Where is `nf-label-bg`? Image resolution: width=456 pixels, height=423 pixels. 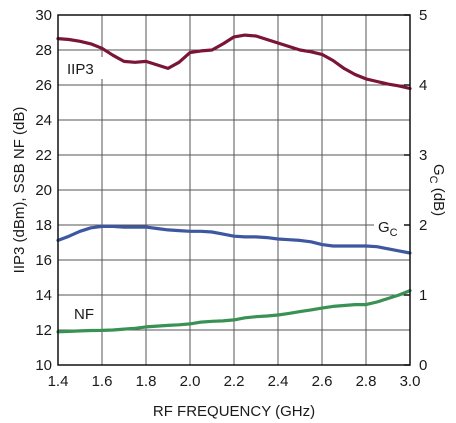
nf-label-bg is located at coordinates (86, 313).